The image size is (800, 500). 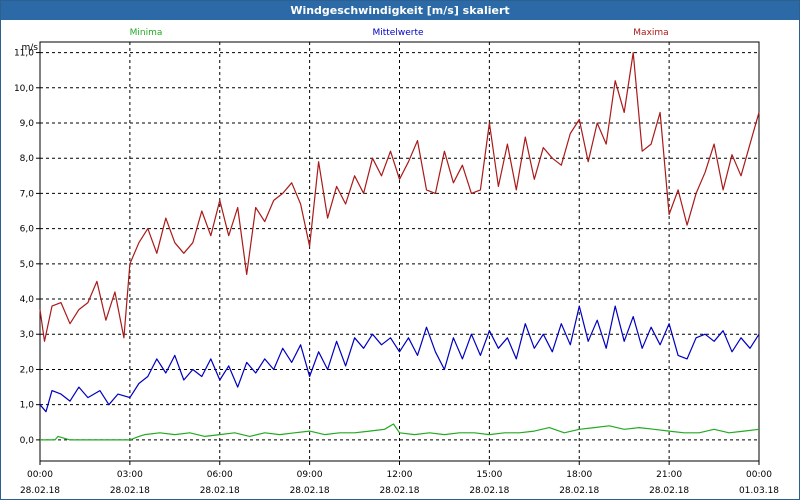 What do you see at coordinates (27, 335) in the screenshot?
I see `y-tick-label: 3,0` at bounding box center [27, 335].